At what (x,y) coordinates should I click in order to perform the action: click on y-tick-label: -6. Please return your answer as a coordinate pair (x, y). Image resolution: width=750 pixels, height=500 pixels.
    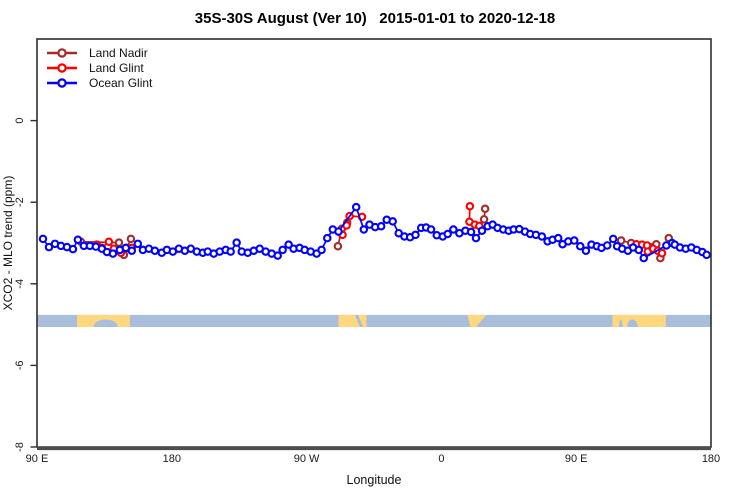
    Looking at the image, I should click on (20, 366).